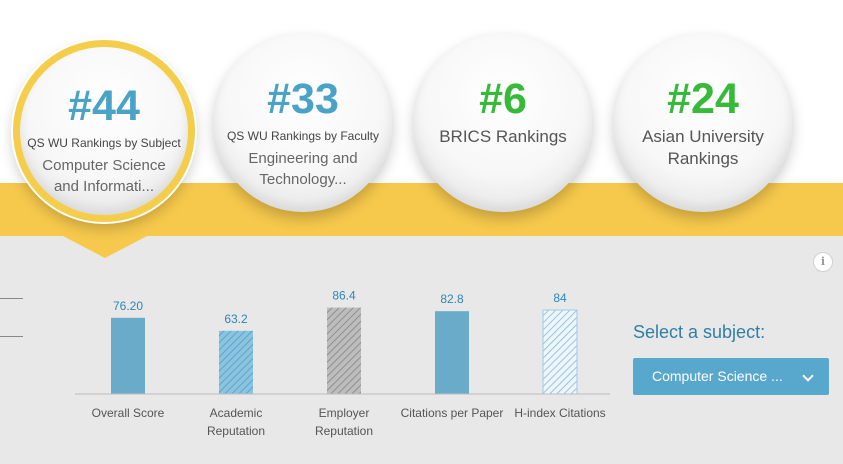 The image size is (843, 464). What do you see at coordinates (344, 422) in the screenshot?
I see `x-tick-label: Employer Reputation` at bounding box center [344, 422].